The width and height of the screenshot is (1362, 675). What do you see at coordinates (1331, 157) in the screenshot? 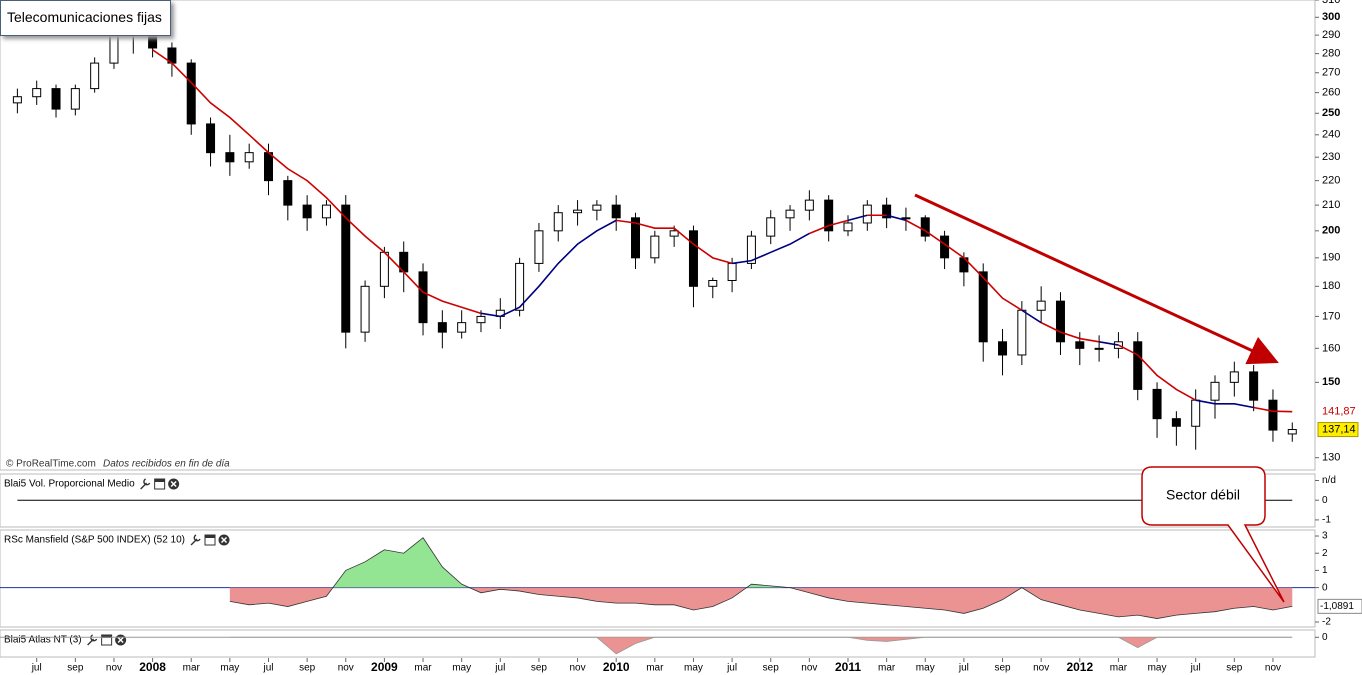
I see `y-tick-label: 230` at bounding box center [1331, 157].